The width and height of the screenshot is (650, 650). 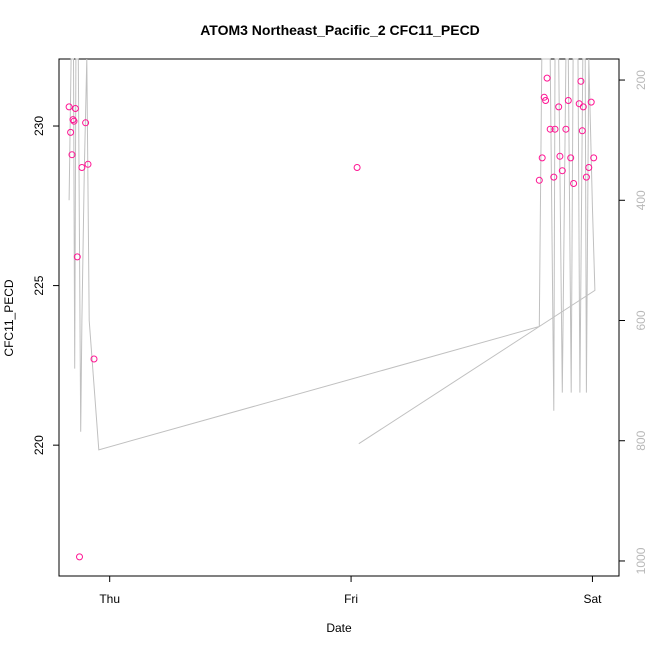 I want to click on x-axis-label: Date, so click(x=339, y=628).